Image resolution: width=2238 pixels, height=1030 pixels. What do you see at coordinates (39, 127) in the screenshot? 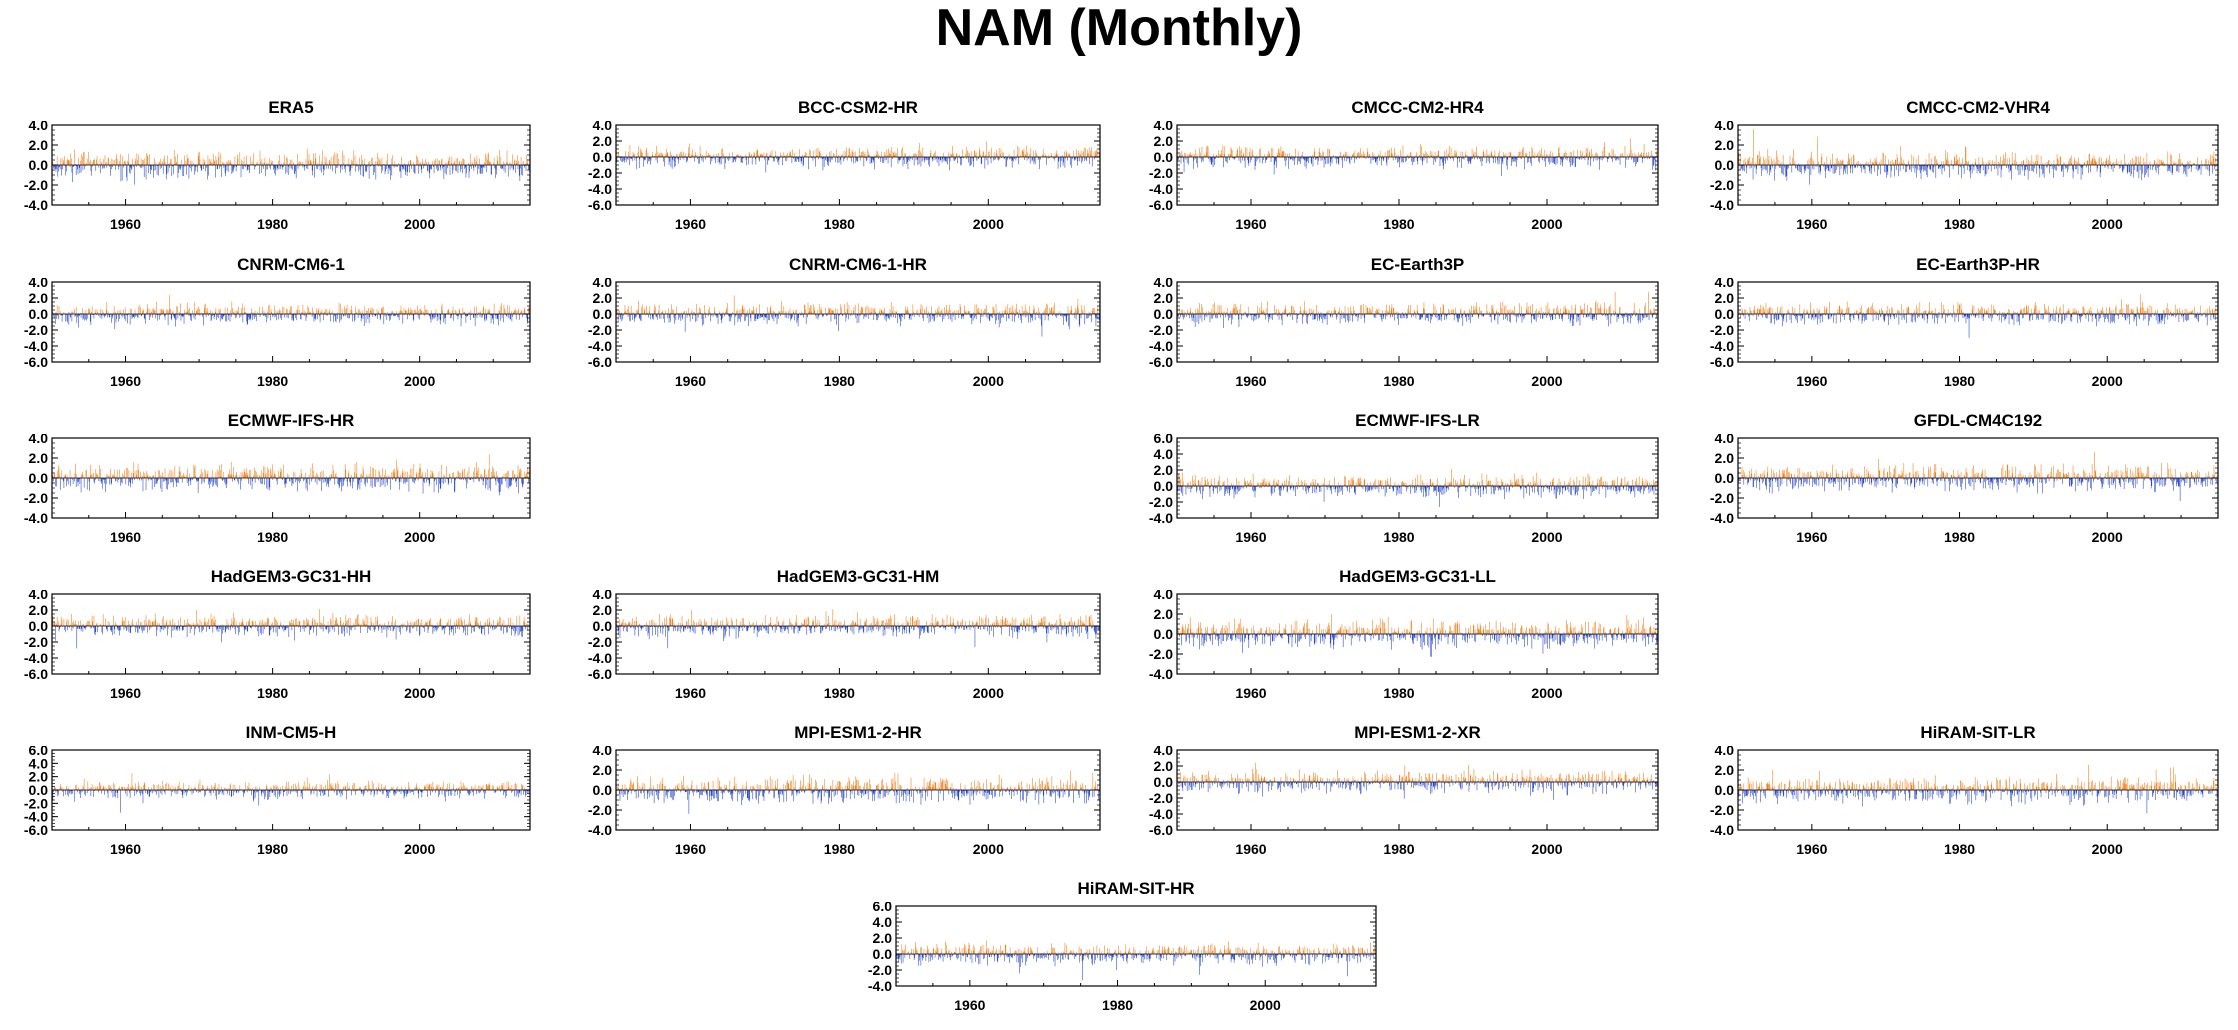
I see `y-tick-label: 4.0` at bounding box center [39, 127].